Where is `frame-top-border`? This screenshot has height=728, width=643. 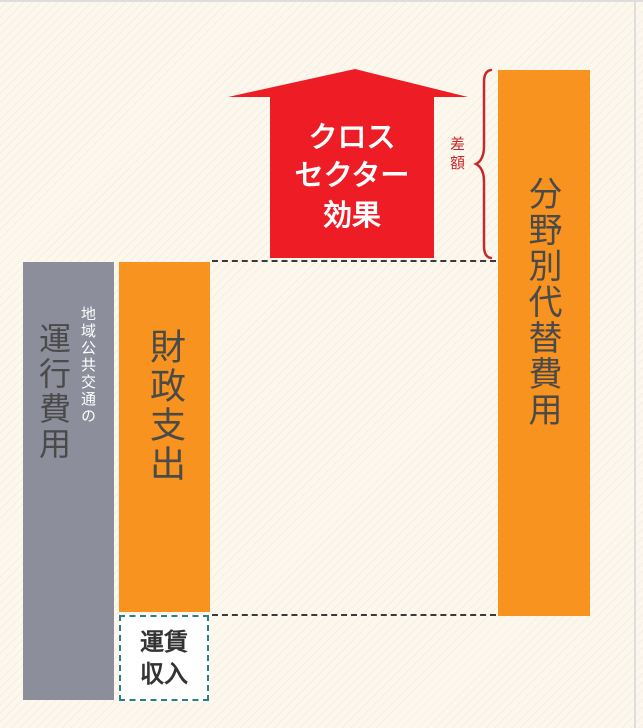 frame-top-border is located at coordinates (321, 1).